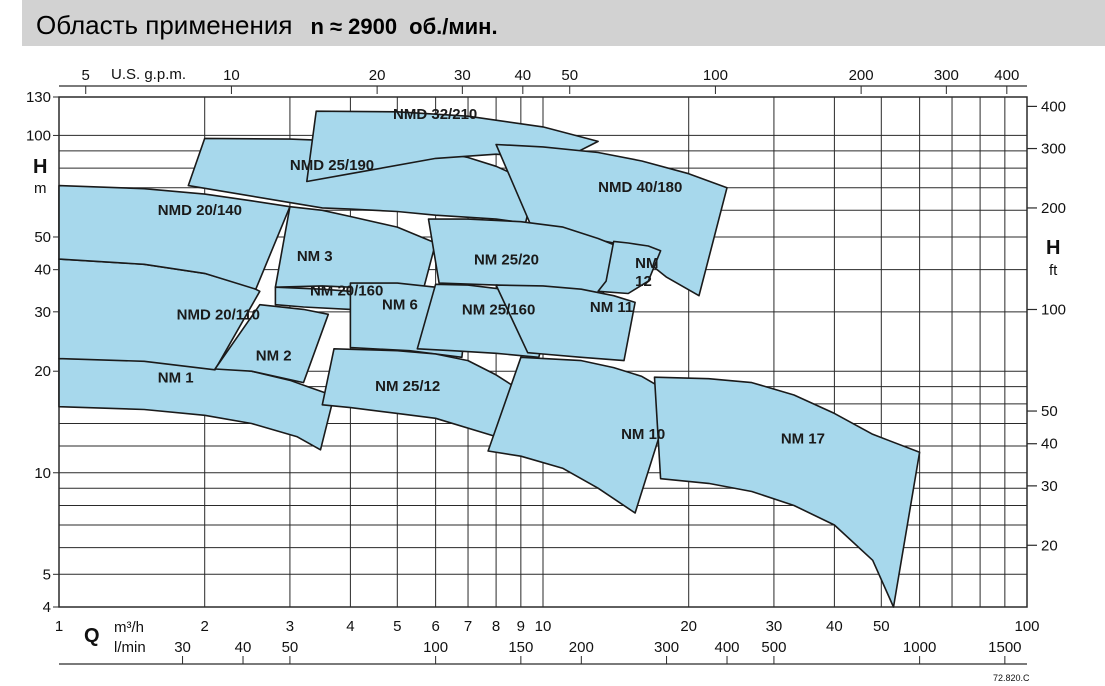  What do you see at coordinates (1049, 444) in the screenshot?
I see `y-tick-label-right: 40` at bounding box center [1049, 444].